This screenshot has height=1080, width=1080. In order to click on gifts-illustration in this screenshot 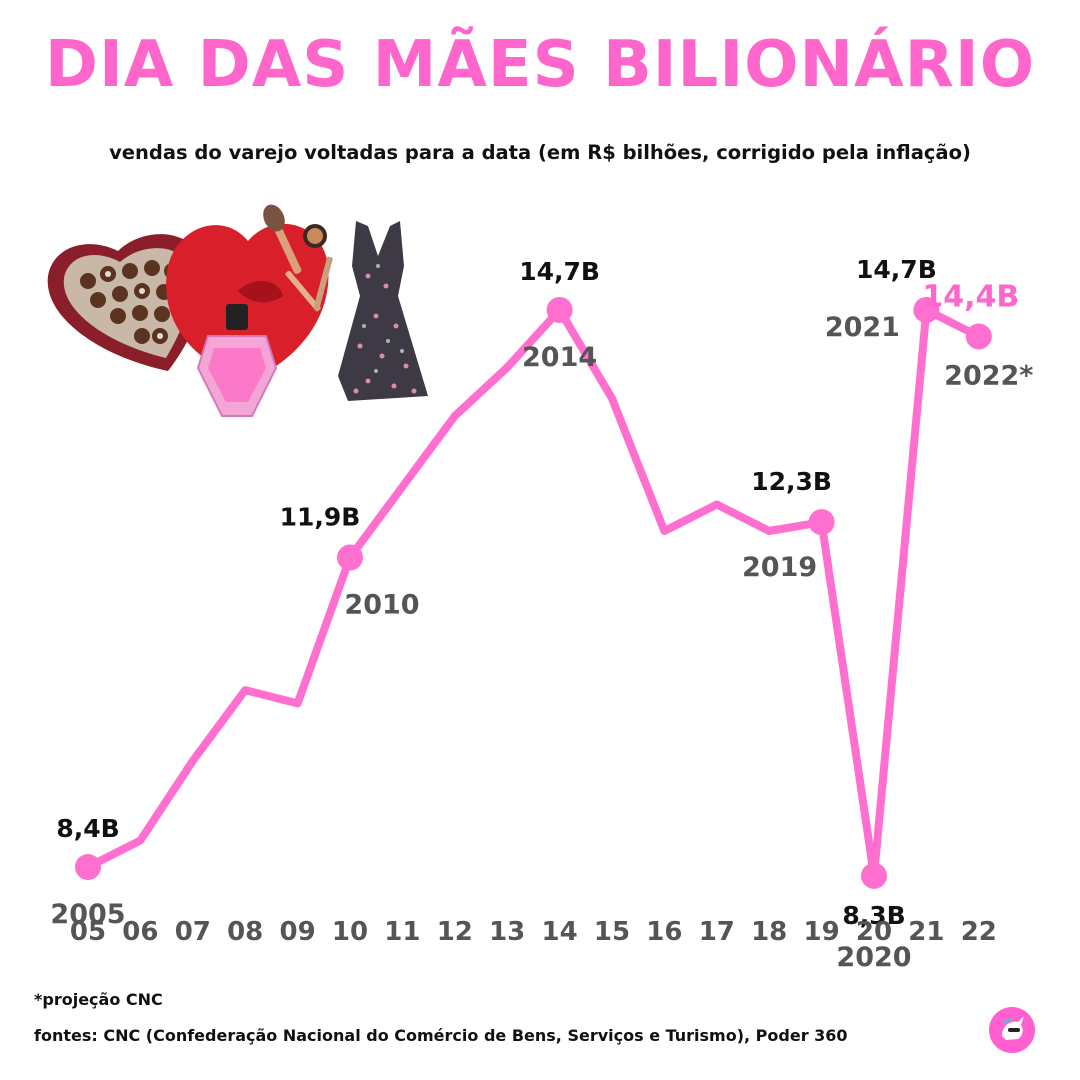, I will do `click(237, 310)`.